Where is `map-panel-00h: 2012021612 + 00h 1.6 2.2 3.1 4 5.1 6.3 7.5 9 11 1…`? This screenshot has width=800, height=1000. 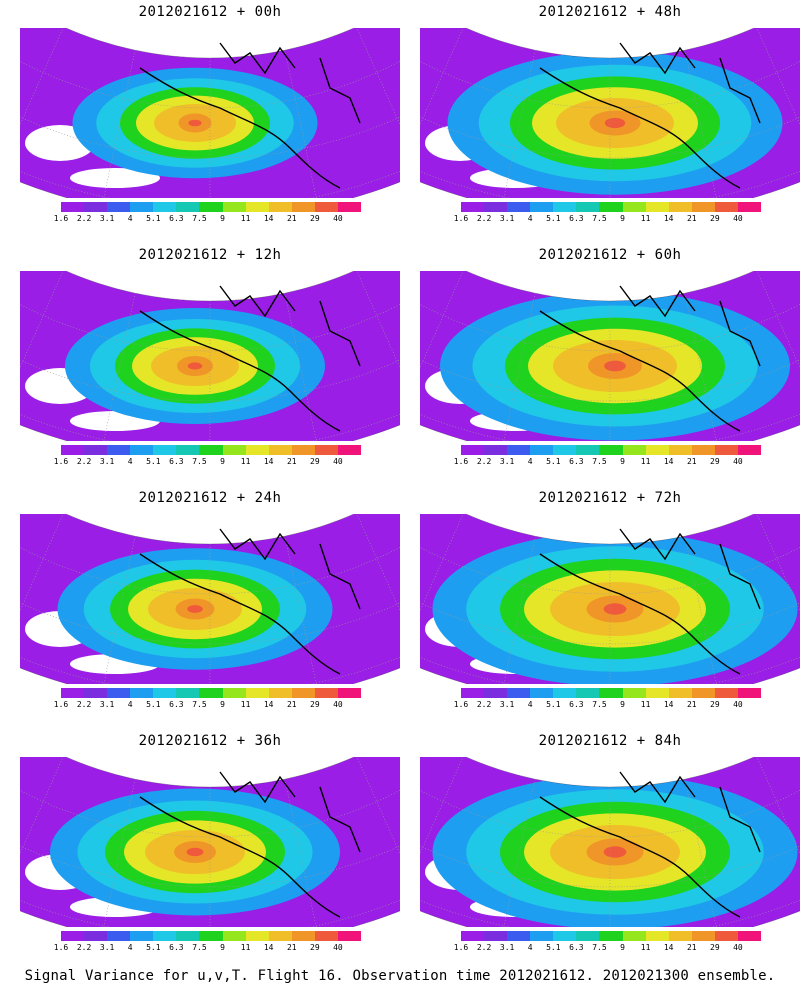 map-panel-00h: 2012021612 + 00h 1.6 2.2 3.1 4 5.1 6.3 7.5 9 11 1… is located at coordinates (210, 121).